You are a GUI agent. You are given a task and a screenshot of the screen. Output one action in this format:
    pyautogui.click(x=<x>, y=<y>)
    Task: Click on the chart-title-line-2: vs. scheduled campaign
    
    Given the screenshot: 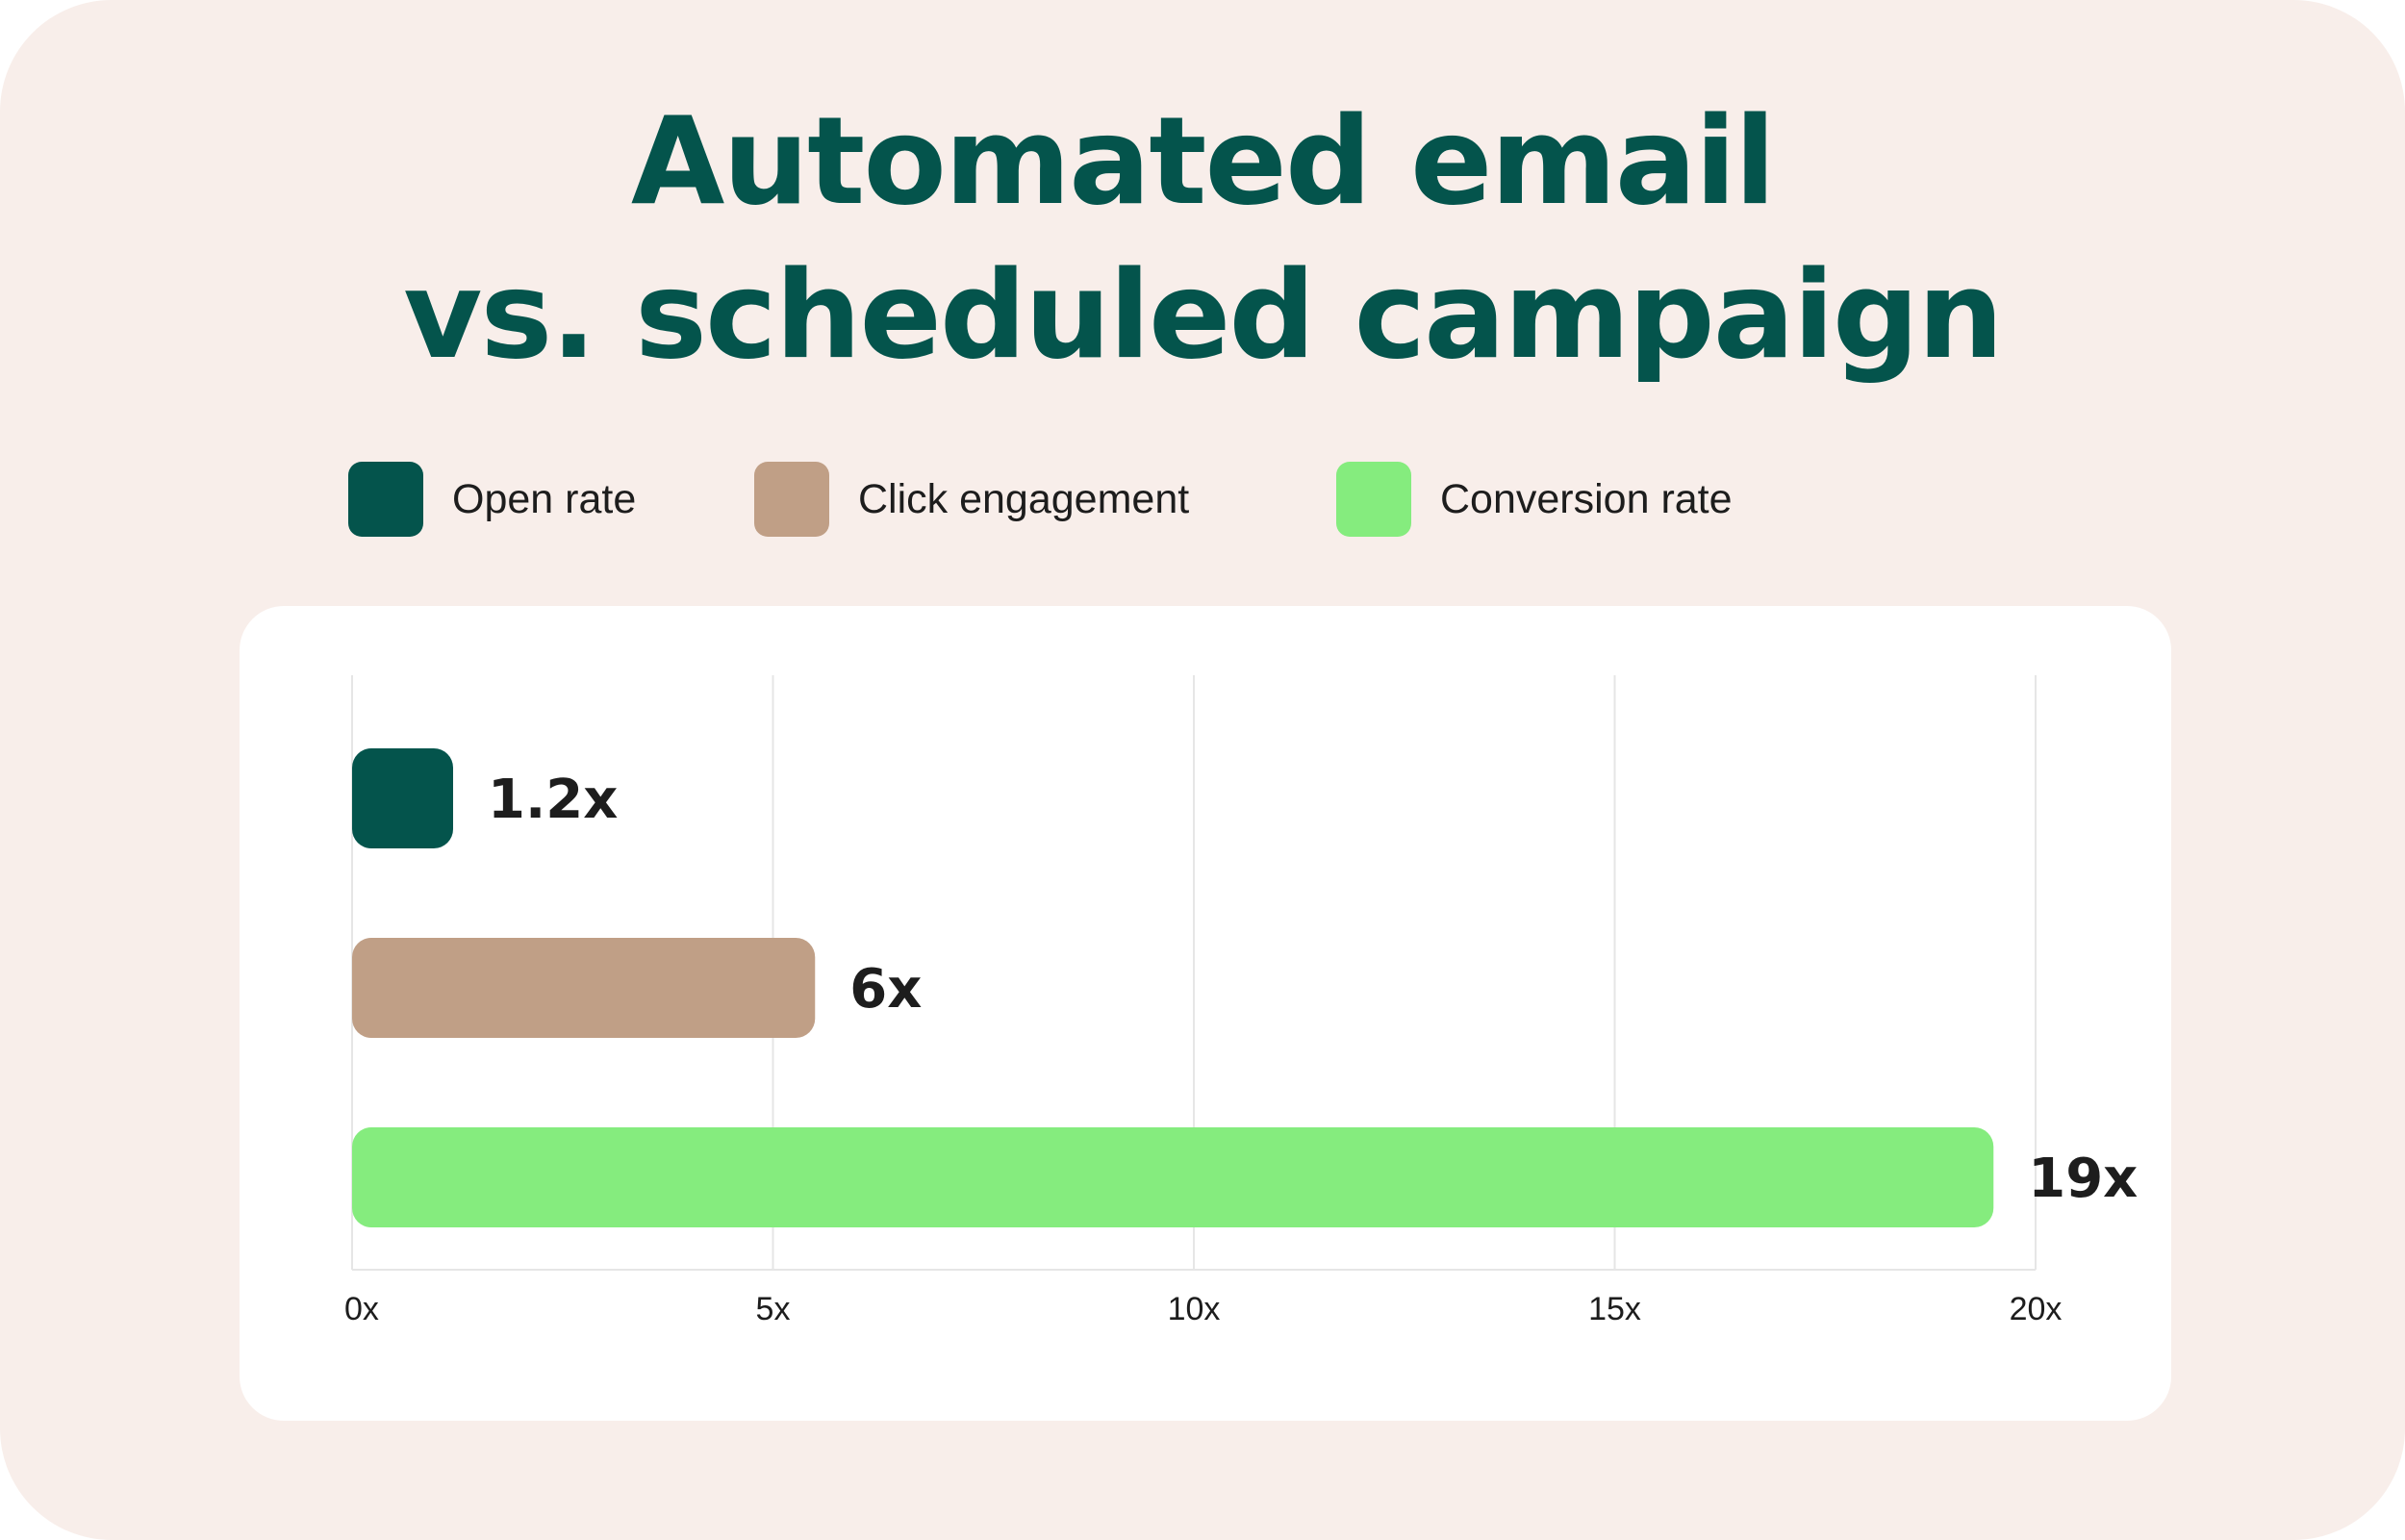 What is the action you would take?
    pyautogui.click(x=1203, y=315)
    